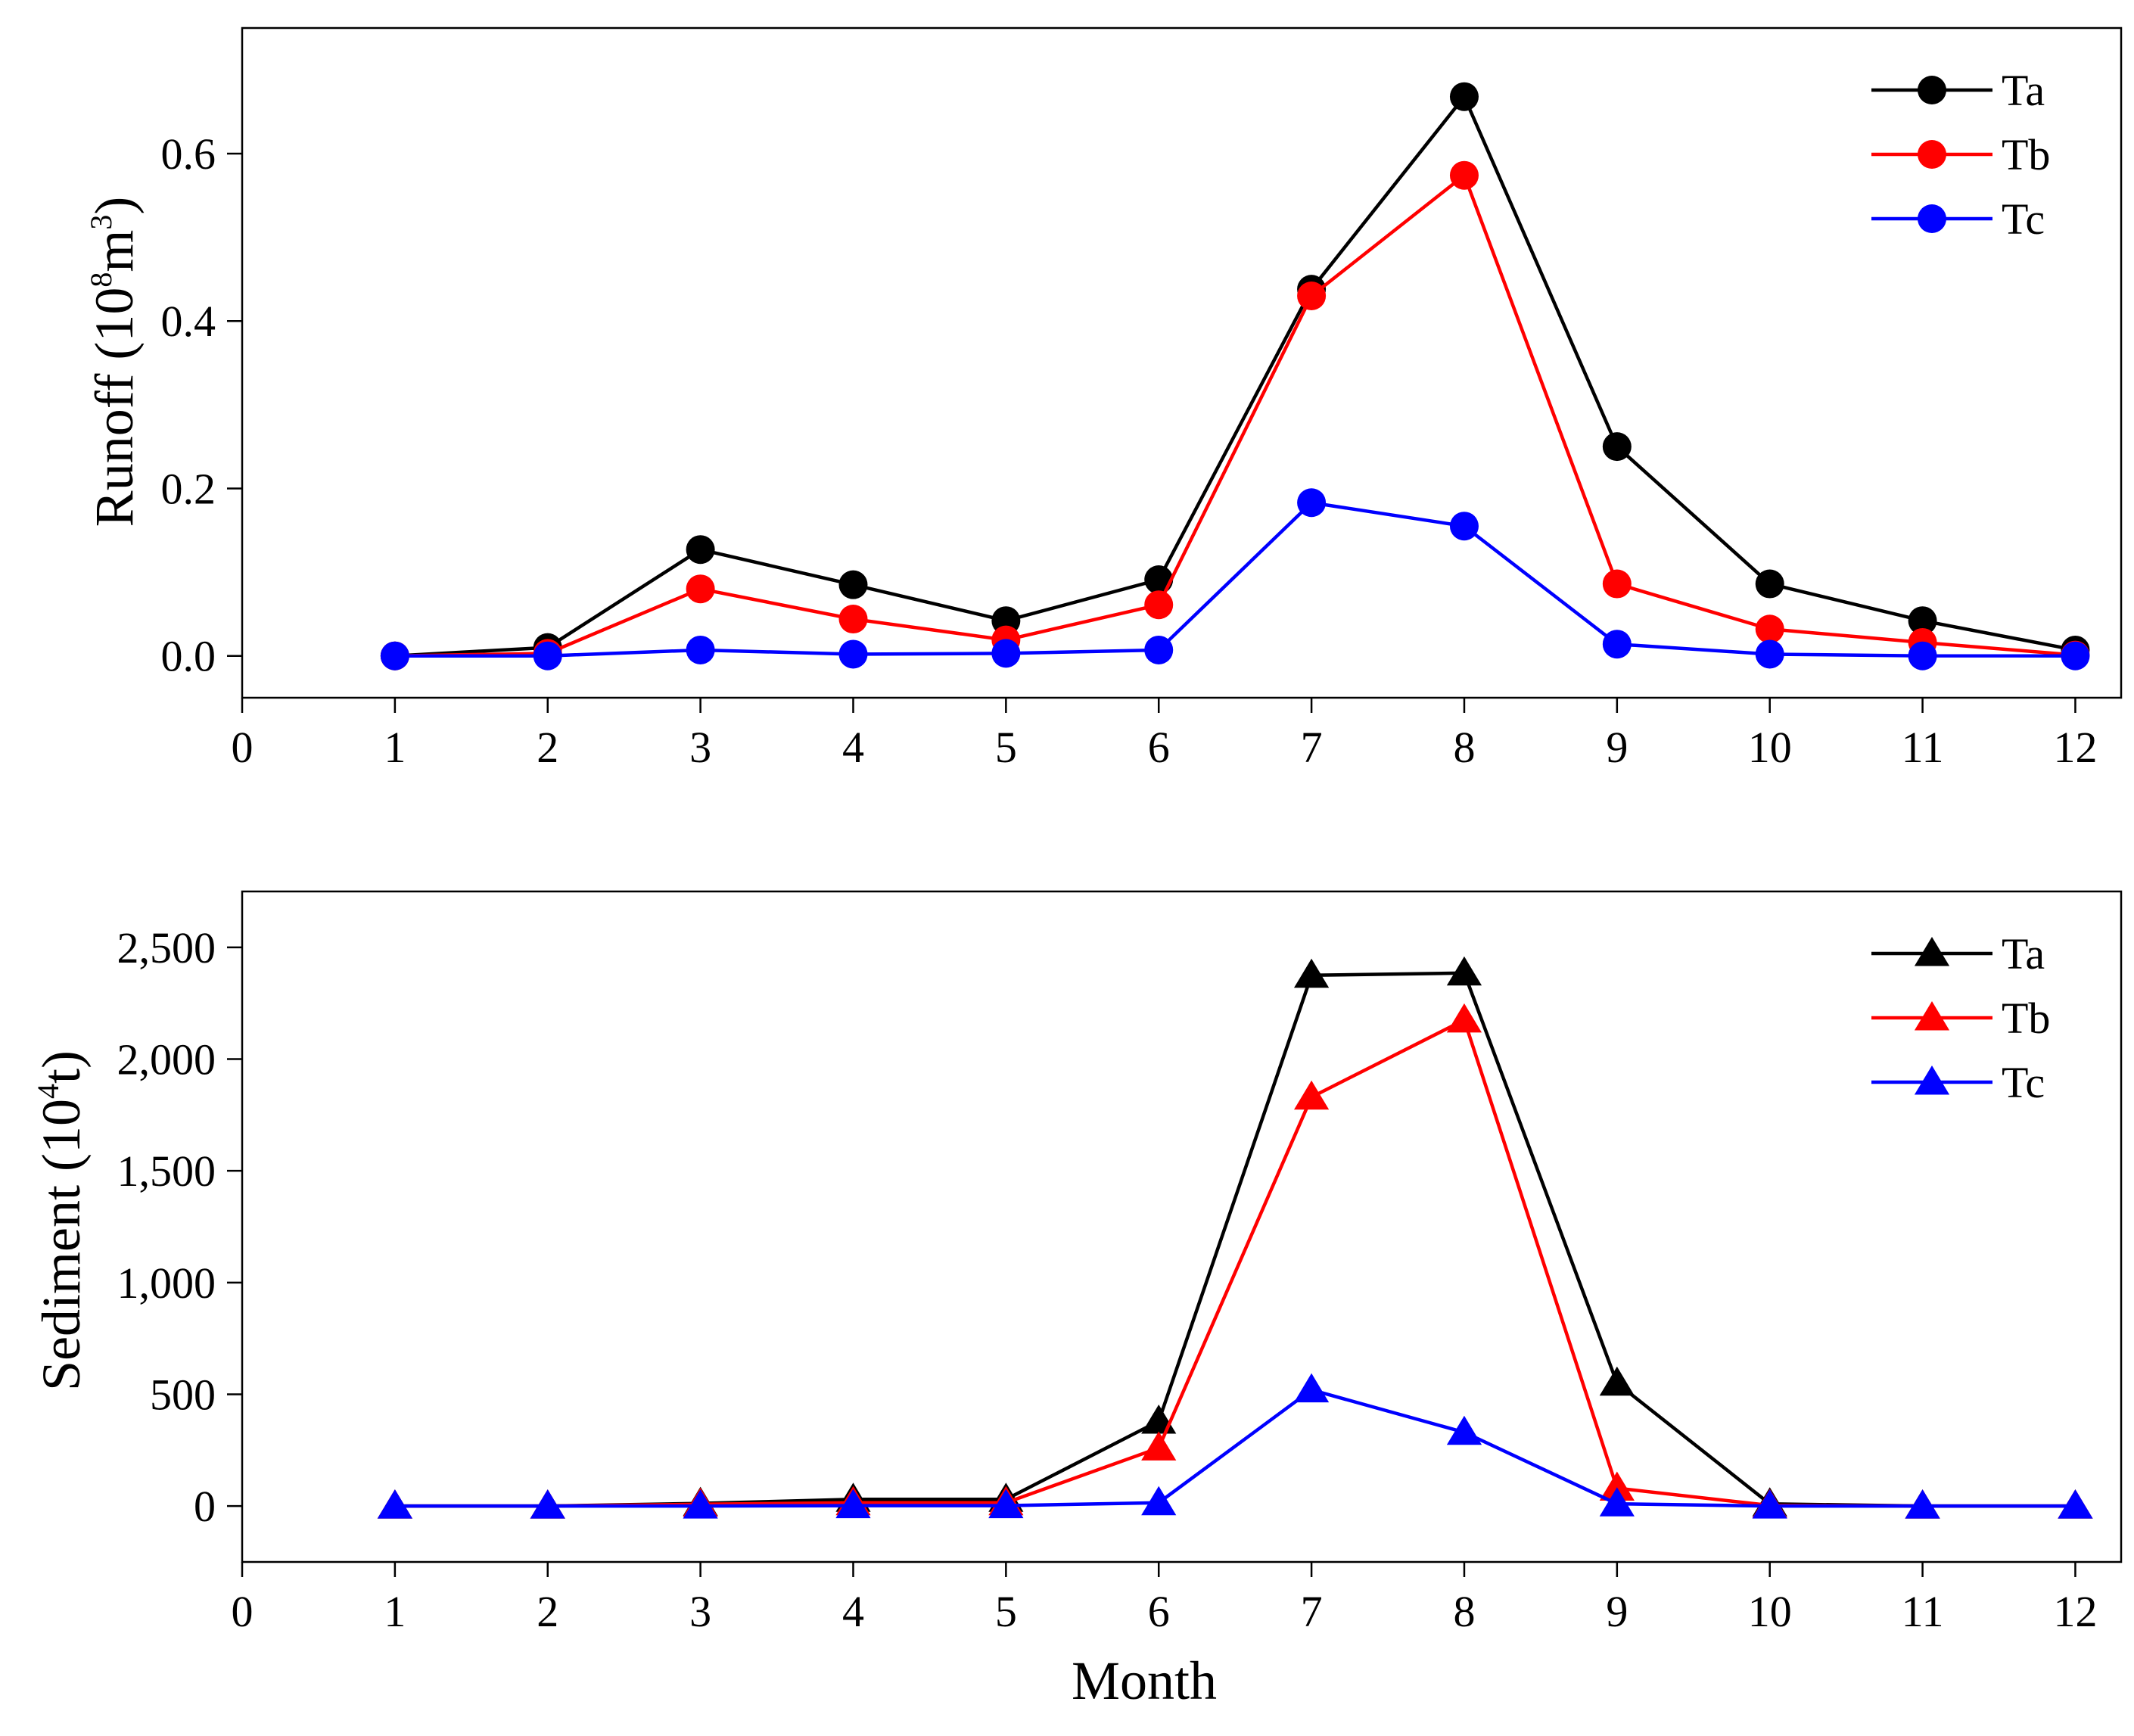  What do you see at coordinates (166, 947) in the screenshot?
I see `y-tick-label: 2,500` at bounding box center [166, 947].